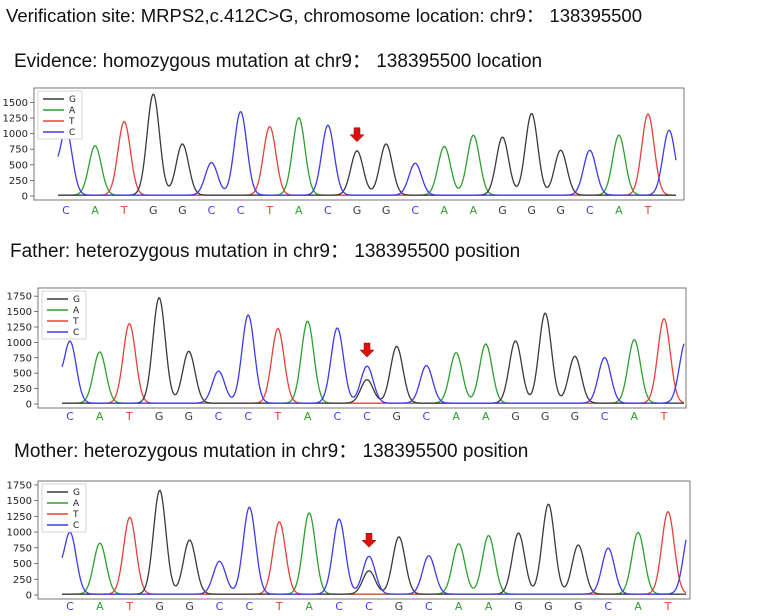 This screenshot has width=778, height=616. Describe the element at coordinates (19, 517) in the screenshot. I see `y-tick-label: 1250` at that location.